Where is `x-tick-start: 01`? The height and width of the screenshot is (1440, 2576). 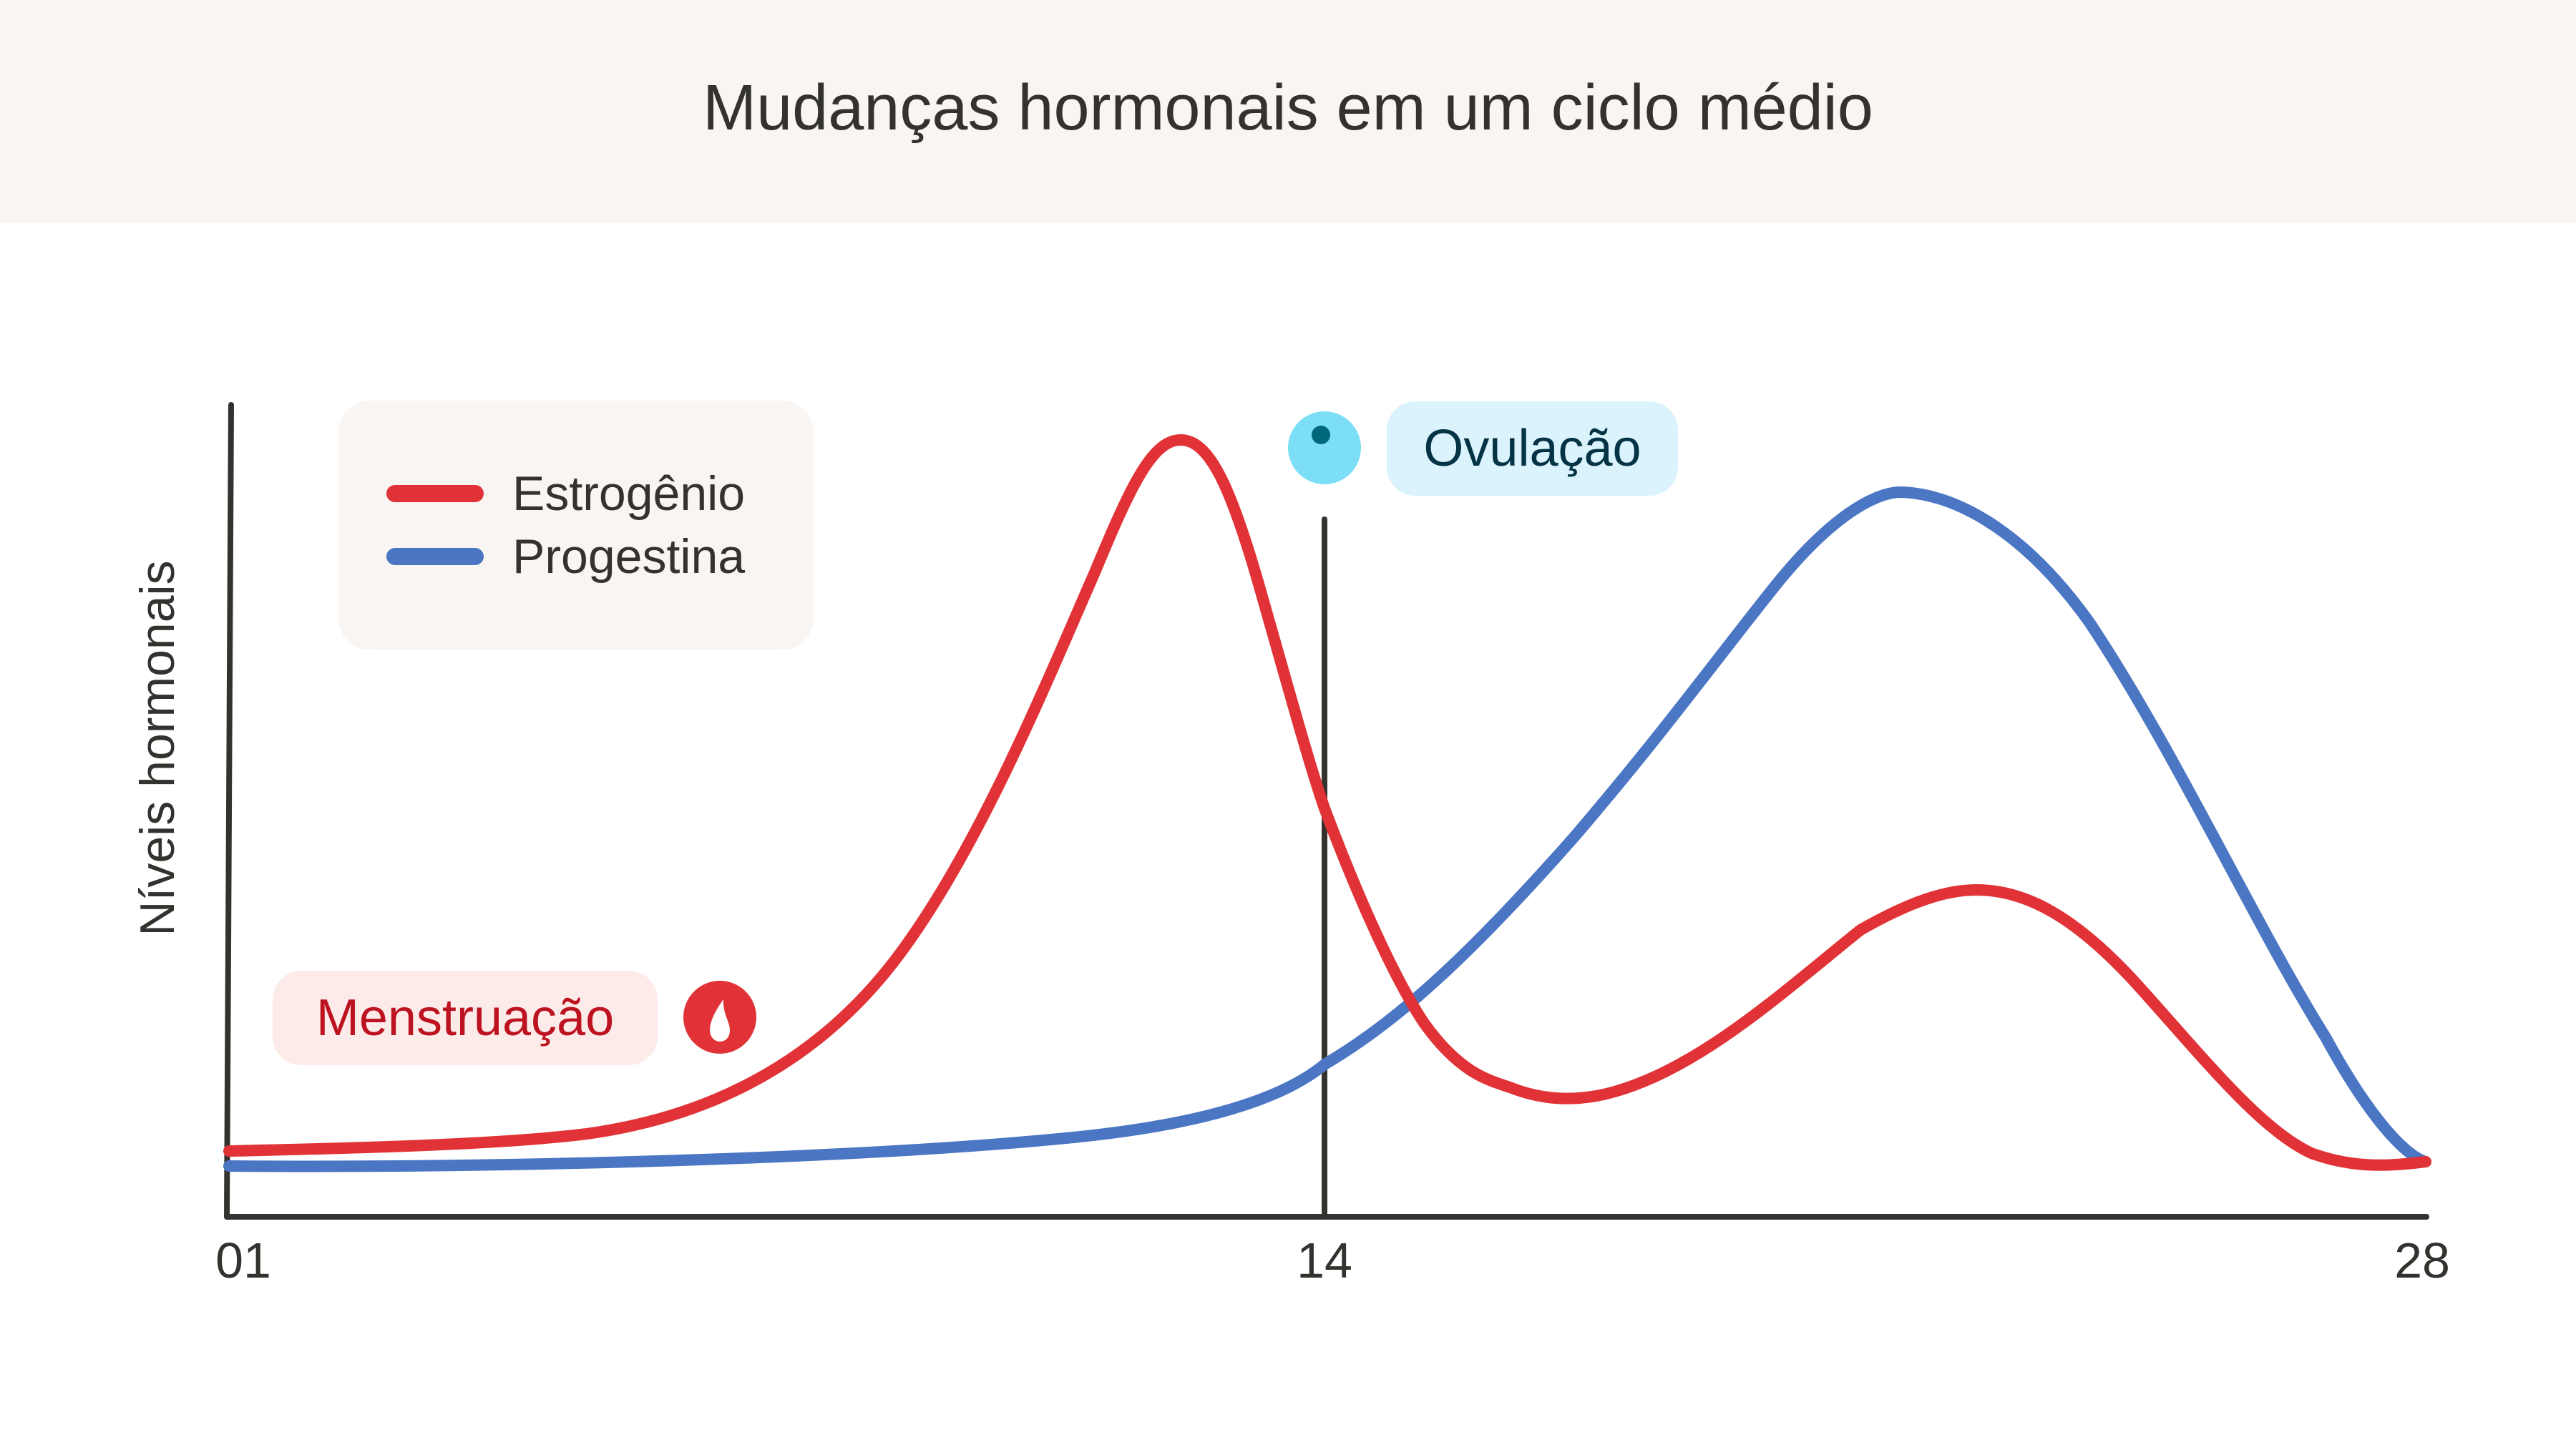 x-tick-start: 01 is located at coordinates (243, 1260).